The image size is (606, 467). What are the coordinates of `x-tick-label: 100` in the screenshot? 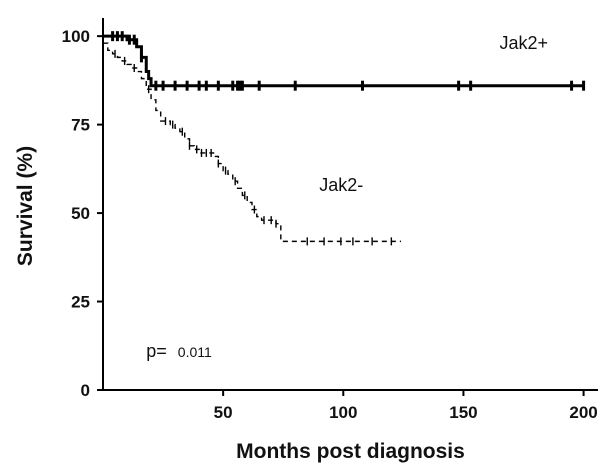 It's located at (343, 412).